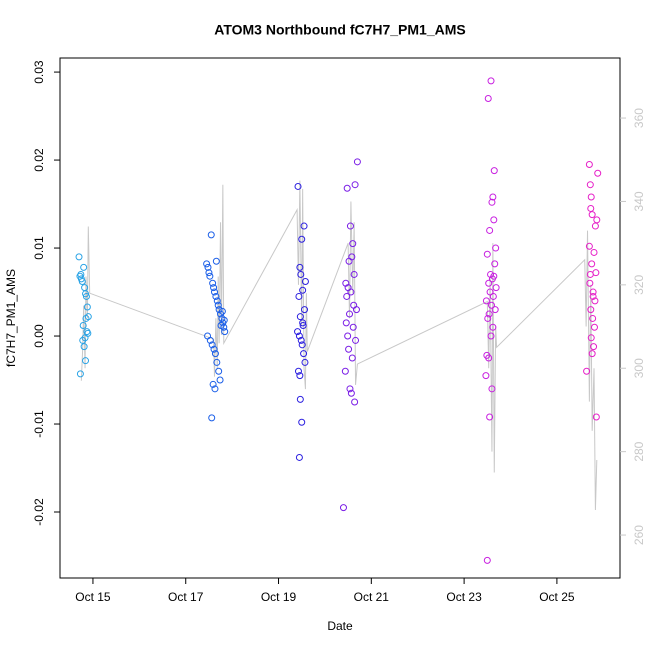  What do you see at coordinates (39, 72) in the screenshot?
I see `y-tick-label: 0.03` at bounding box center [39, 72].